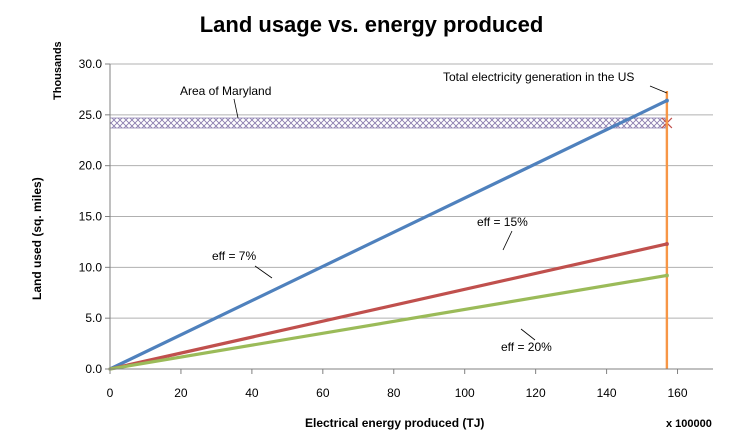 The height and width of the screenshot is (436, 743). I want to click on x-axis-unit-multiplier: x 100000, so click(689, 424).